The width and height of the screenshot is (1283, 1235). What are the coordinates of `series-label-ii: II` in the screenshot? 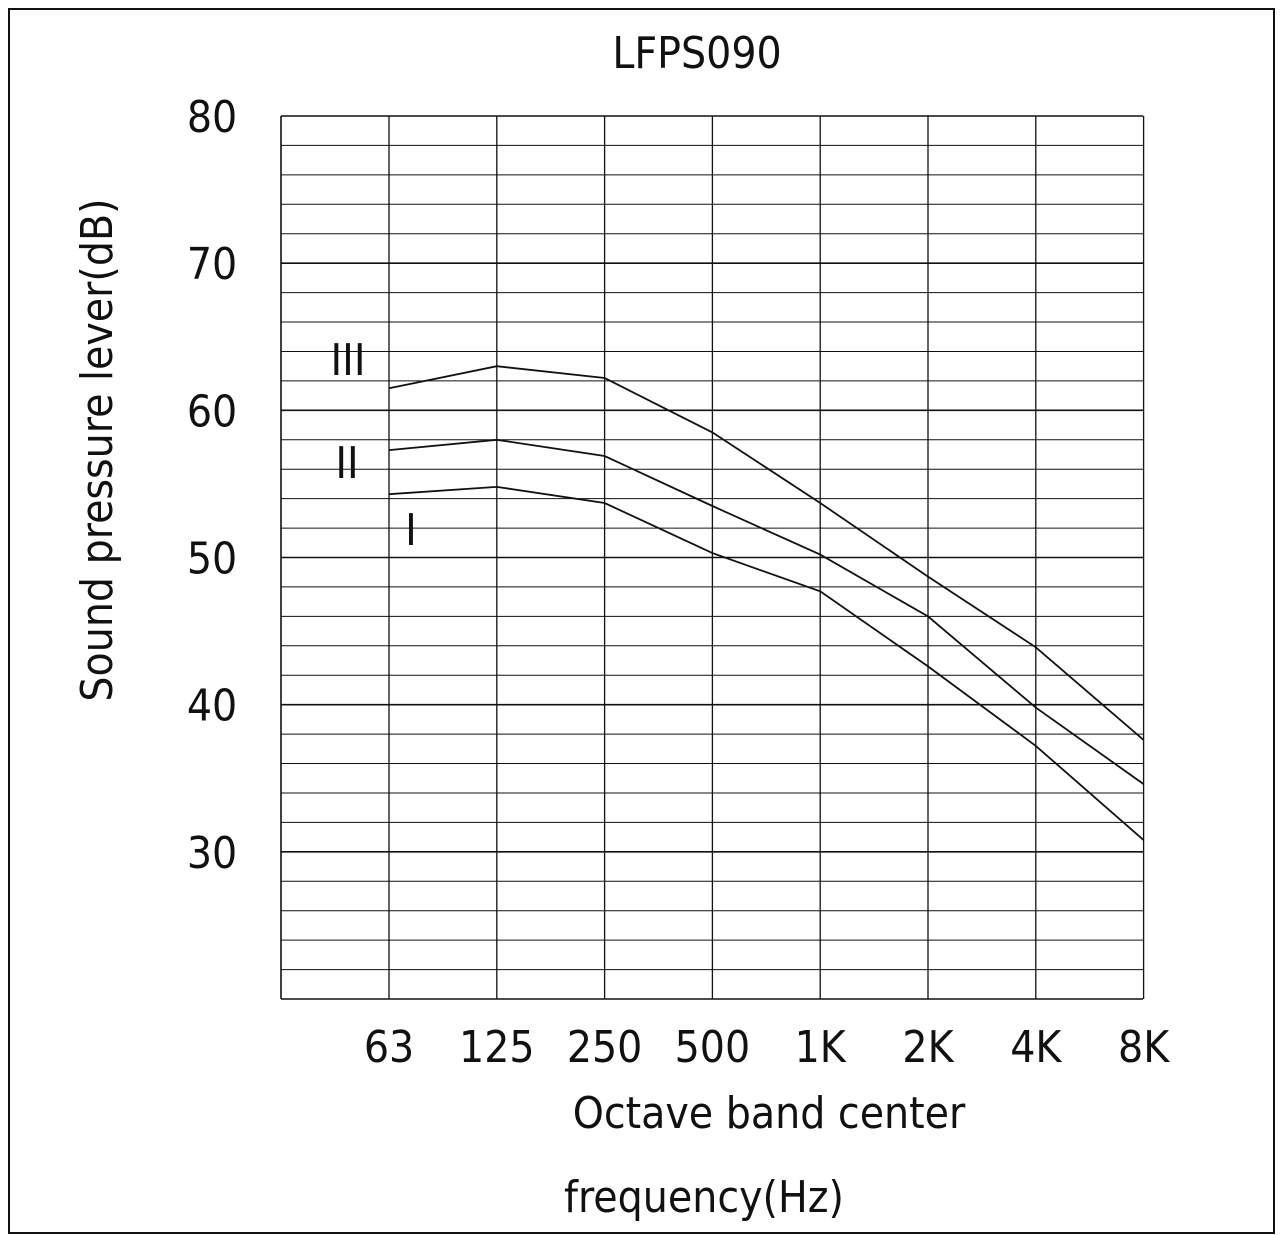 It's located at (346, 463).